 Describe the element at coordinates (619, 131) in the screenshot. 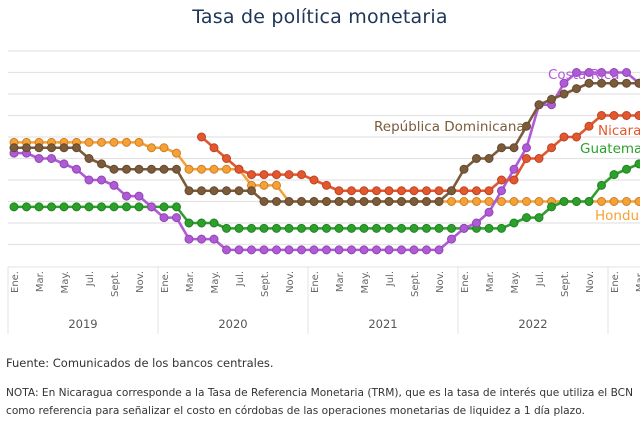

I see `series-label: Nicaragua` at that location.